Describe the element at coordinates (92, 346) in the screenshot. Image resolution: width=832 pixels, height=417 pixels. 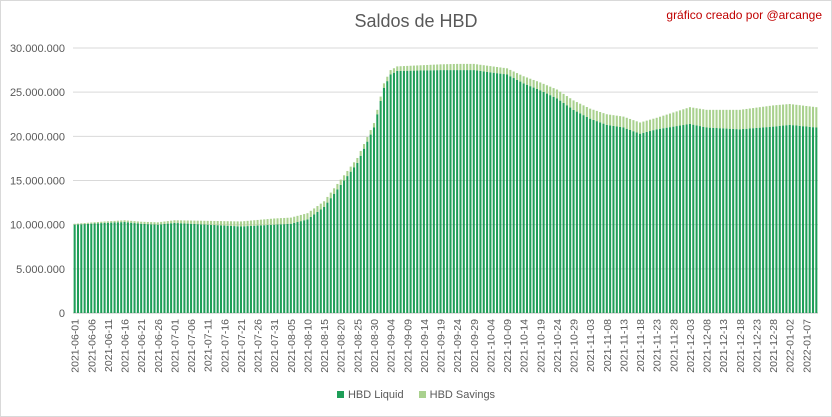
I see `x-tick-label: 2021-06-06` at that location.